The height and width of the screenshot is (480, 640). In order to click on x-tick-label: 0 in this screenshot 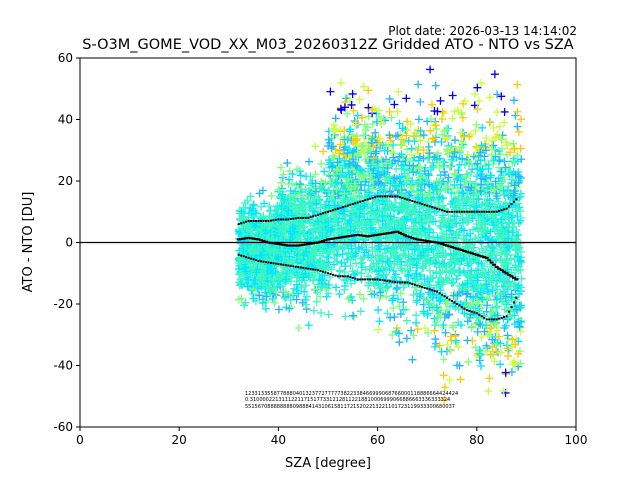, I will do `click(80, 440)`.